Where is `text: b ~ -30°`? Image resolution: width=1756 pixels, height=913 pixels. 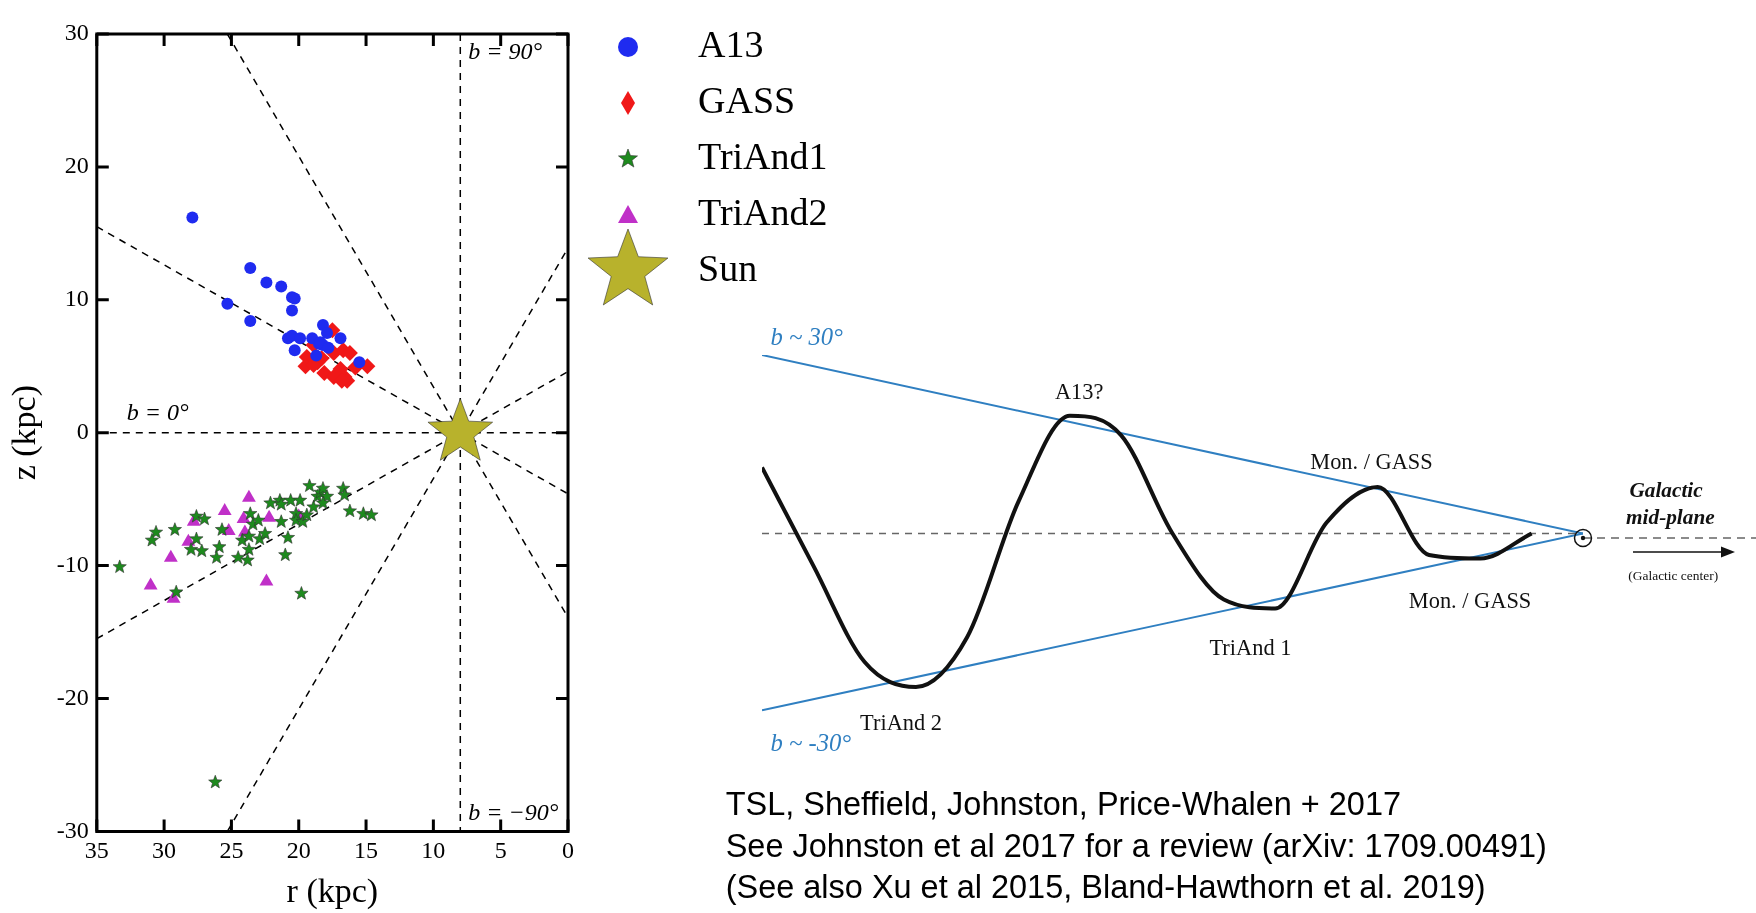 text: b ~ -30° is located at coordinates (811, 743).